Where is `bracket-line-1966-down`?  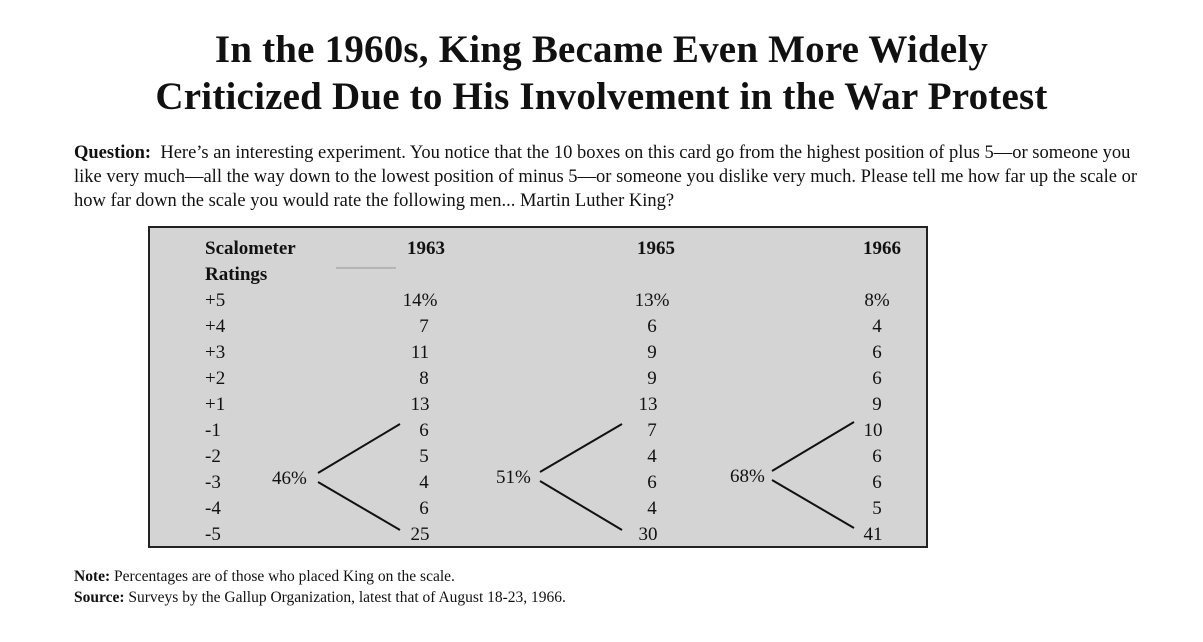 bracket-line-1966-down is located at coordinates (813, 504).